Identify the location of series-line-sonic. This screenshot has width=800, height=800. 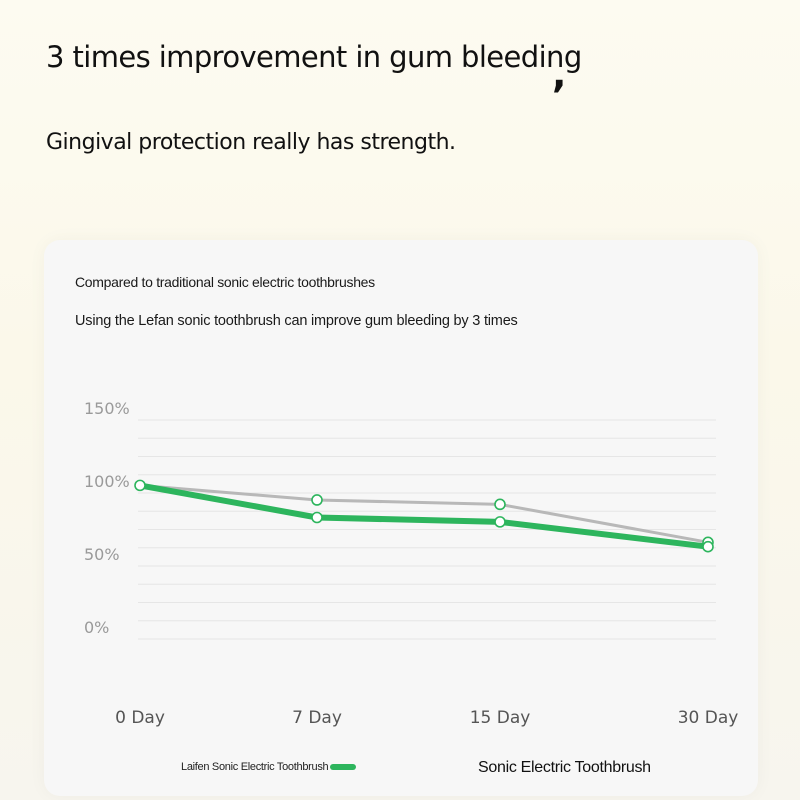
(424, 513).